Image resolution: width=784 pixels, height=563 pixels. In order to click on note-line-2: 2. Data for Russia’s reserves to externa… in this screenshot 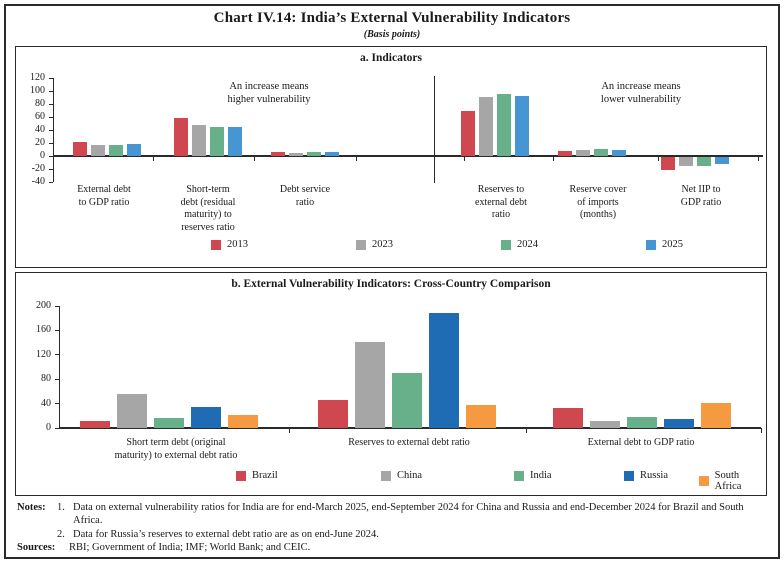, I will do `click(391, 534)`.